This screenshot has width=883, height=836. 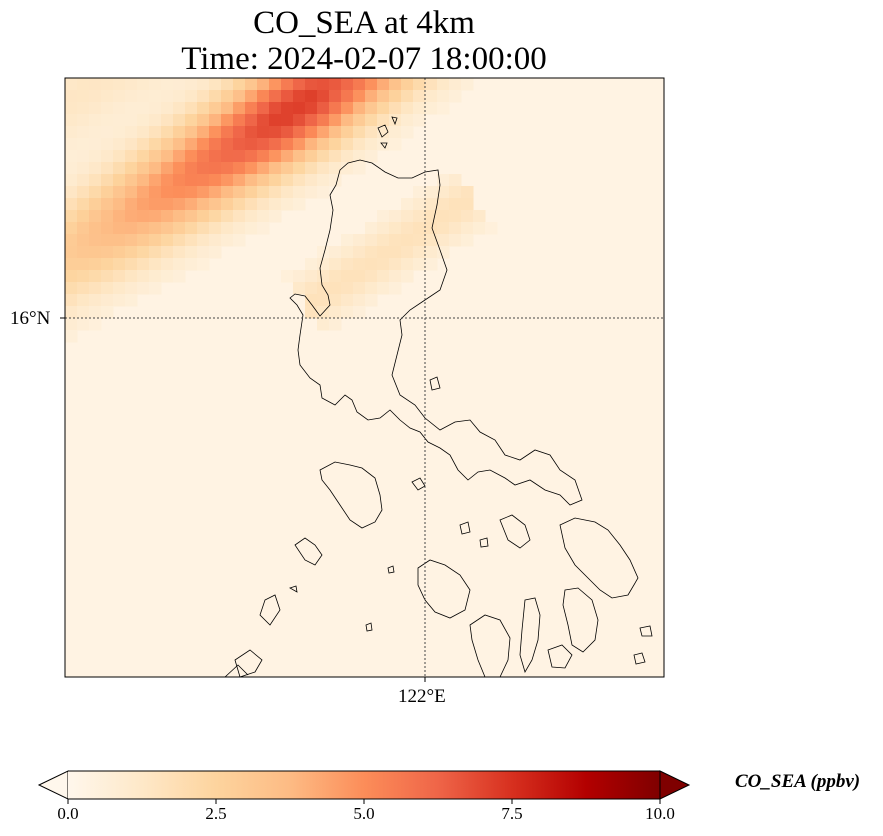 What do you see at coordinates (68, 813) in the screenshot?
I see `colorbar-tick-label: 0.0` at bounding box center [68, 813].